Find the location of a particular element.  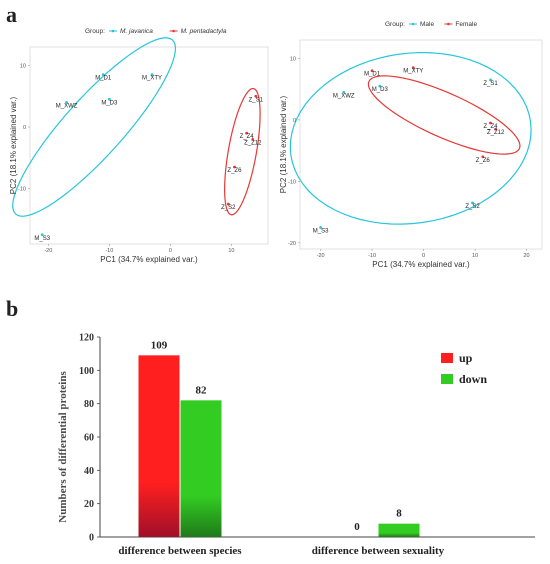

legend-label-down: down is located at coordinates (473, 379).